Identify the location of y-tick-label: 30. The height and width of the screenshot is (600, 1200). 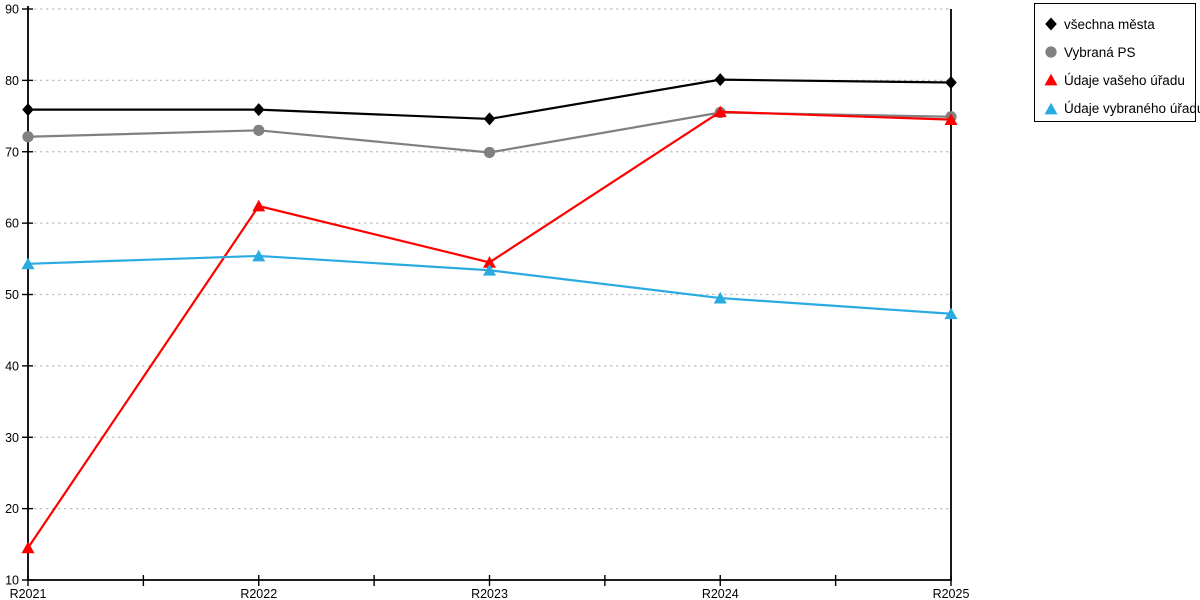
(12, 438).